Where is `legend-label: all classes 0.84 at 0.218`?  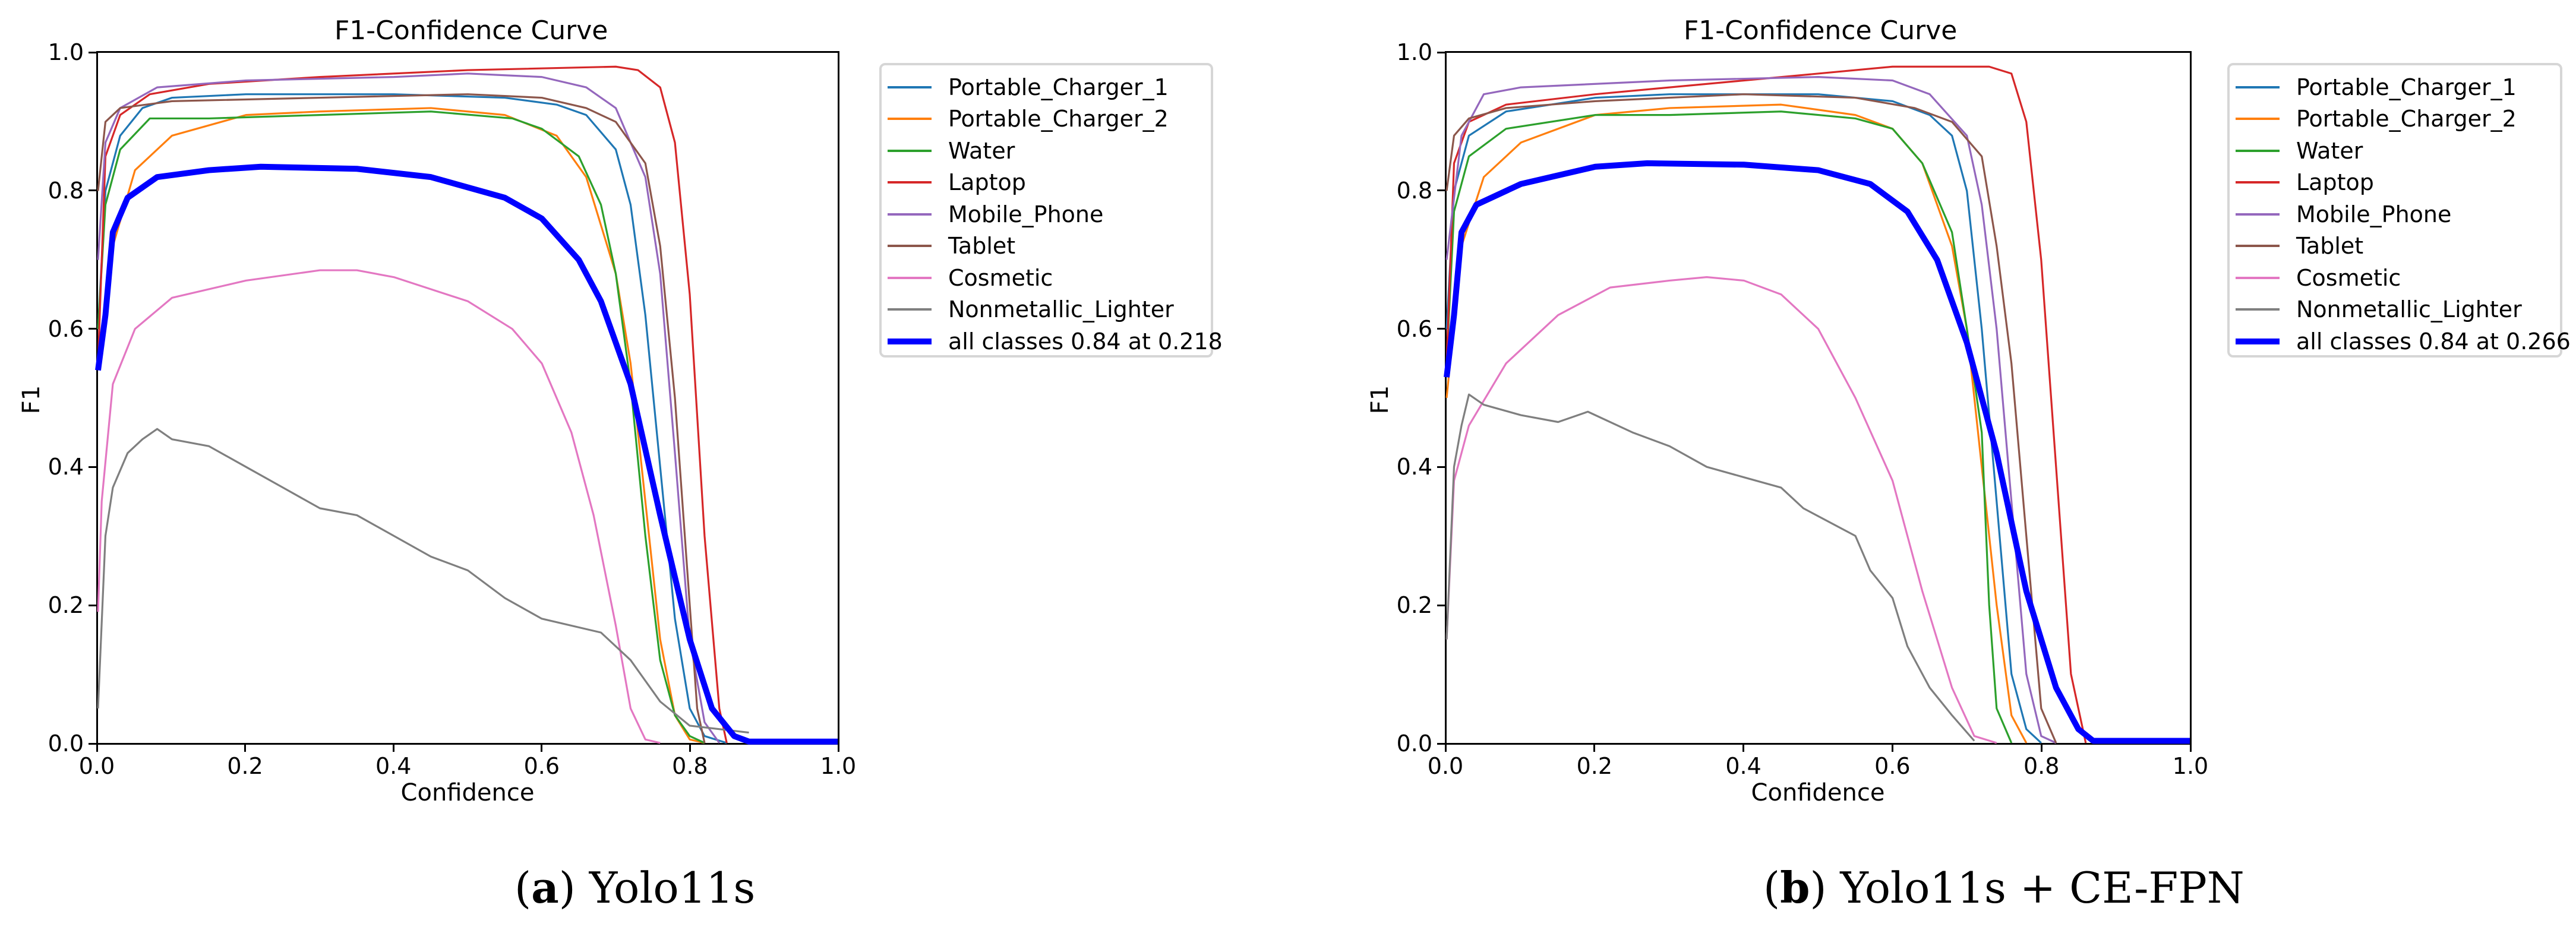
legend-label: all classes 0.84 at 0.218 is located at coordinates (1085, 341).